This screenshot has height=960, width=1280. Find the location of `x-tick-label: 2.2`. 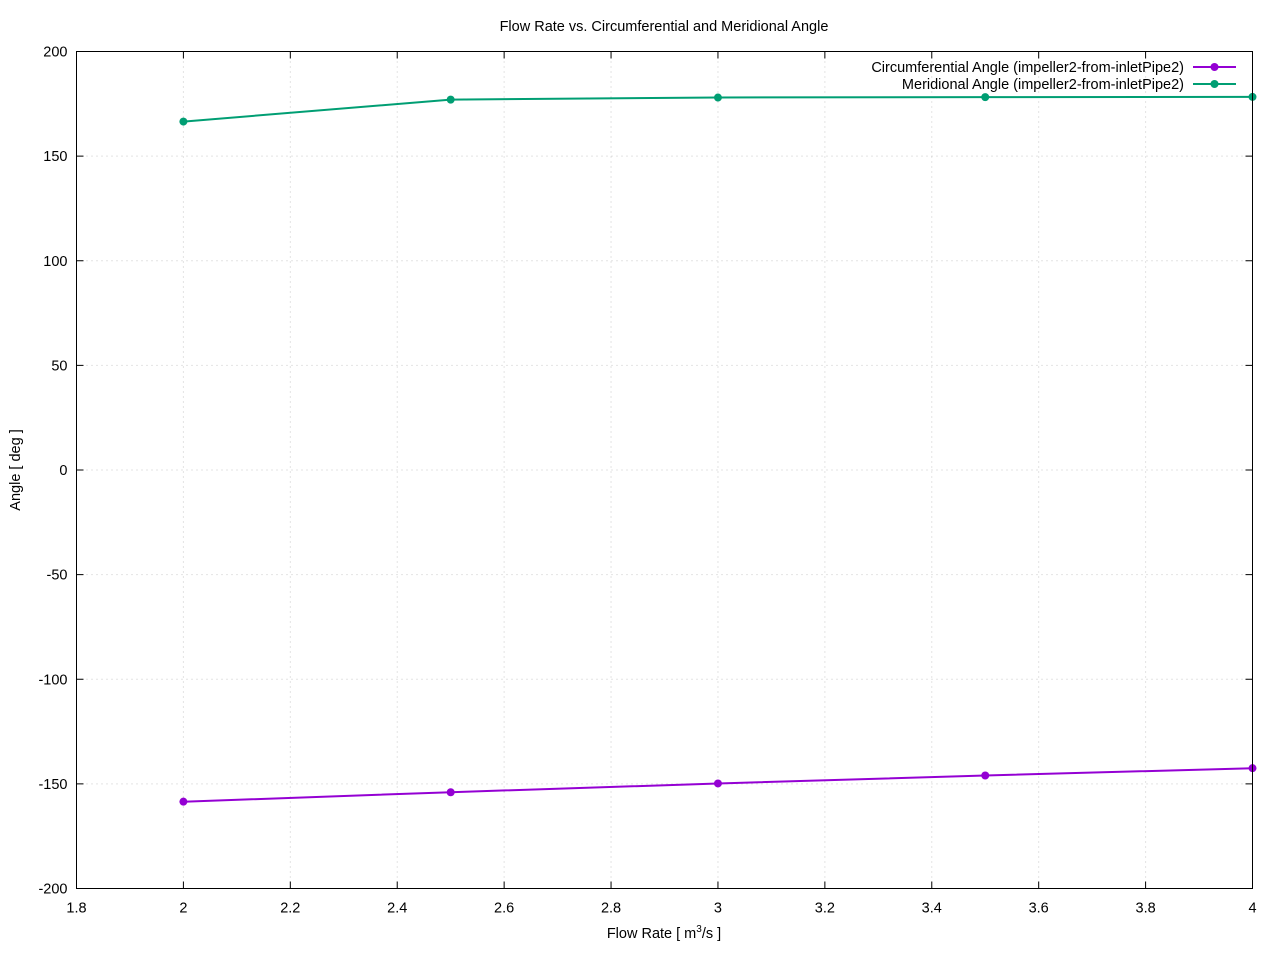

x-tick-label: 2.2 is located at coordinates (290, 909).